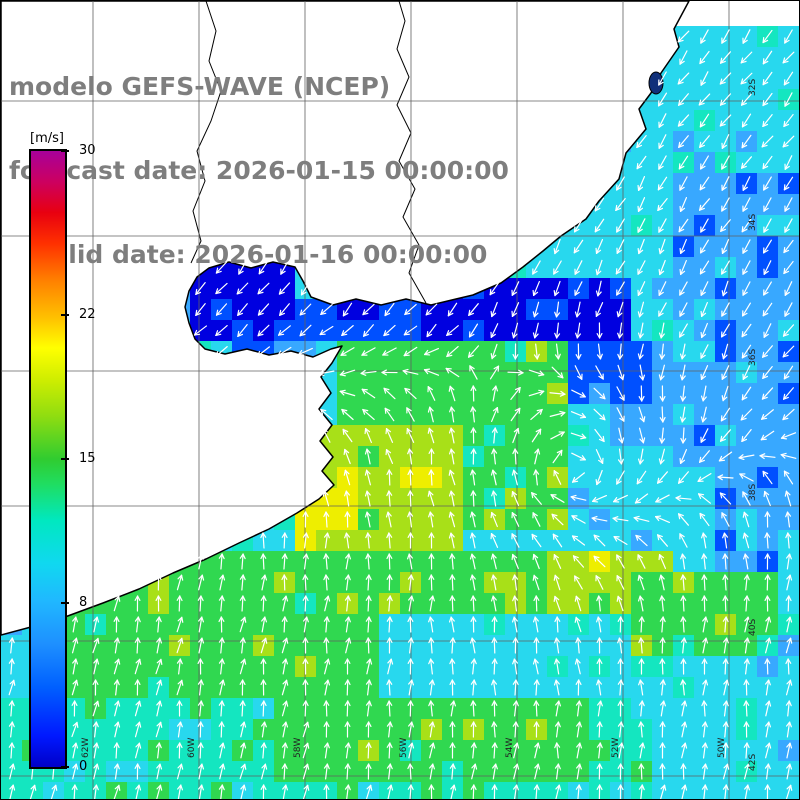  What do you see at coordinates (87, 150) in the screenshot?
I see `colorbar-tick-label: 30` at bounding box center [87, 150].